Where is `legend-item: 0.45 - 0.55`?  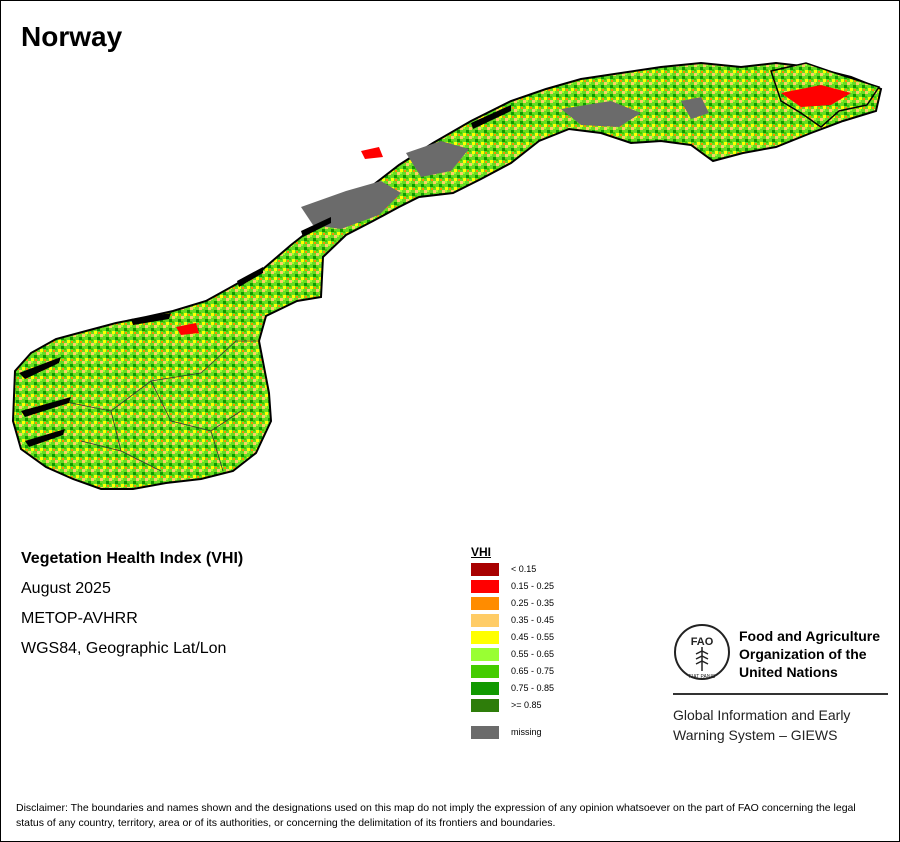
legend-item: 0.45 - 0.55 is located at coordinates (541, 637).